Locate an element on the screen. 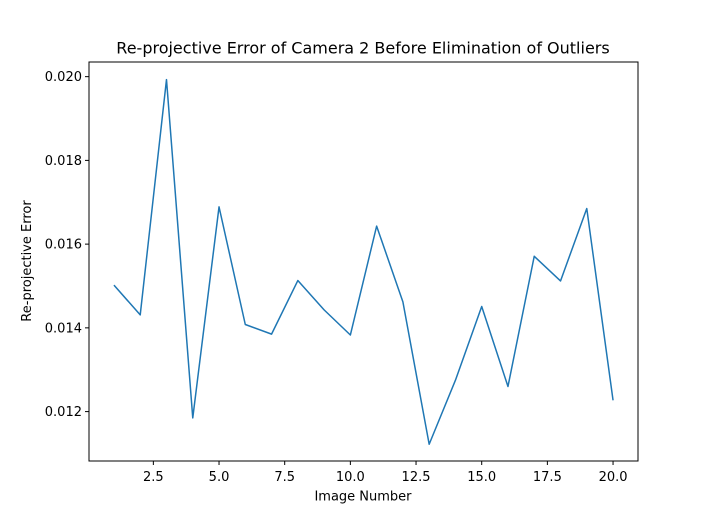  x-tick-label: 2.5 is located at coordinates (153, 477).